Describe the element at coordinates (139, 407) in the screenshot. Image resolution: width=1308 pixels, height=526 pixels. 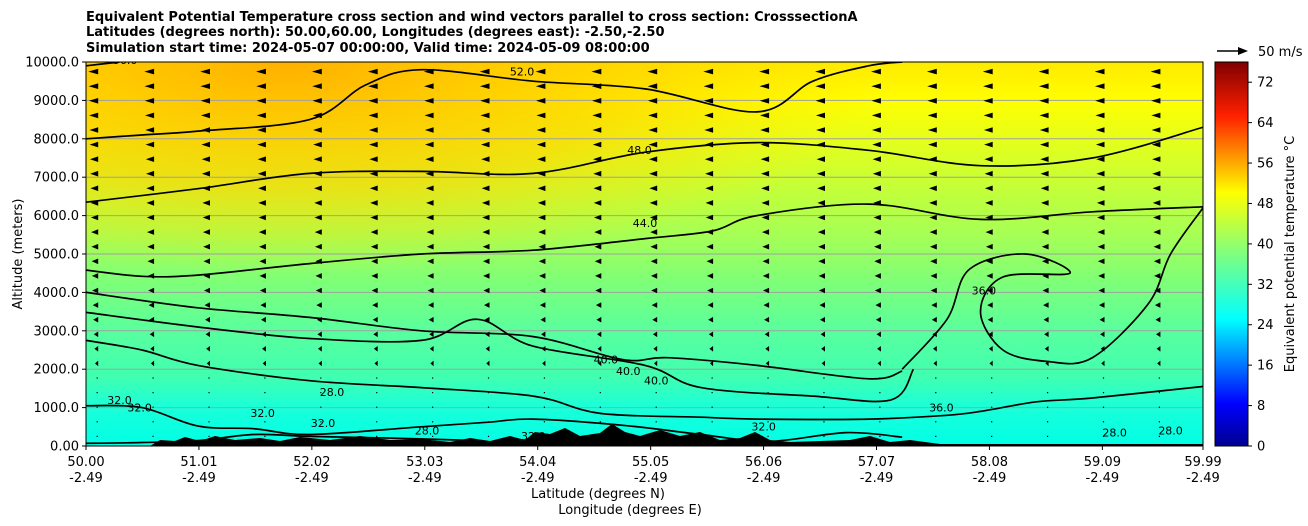
I see `contour-label: 32.0` at that location.